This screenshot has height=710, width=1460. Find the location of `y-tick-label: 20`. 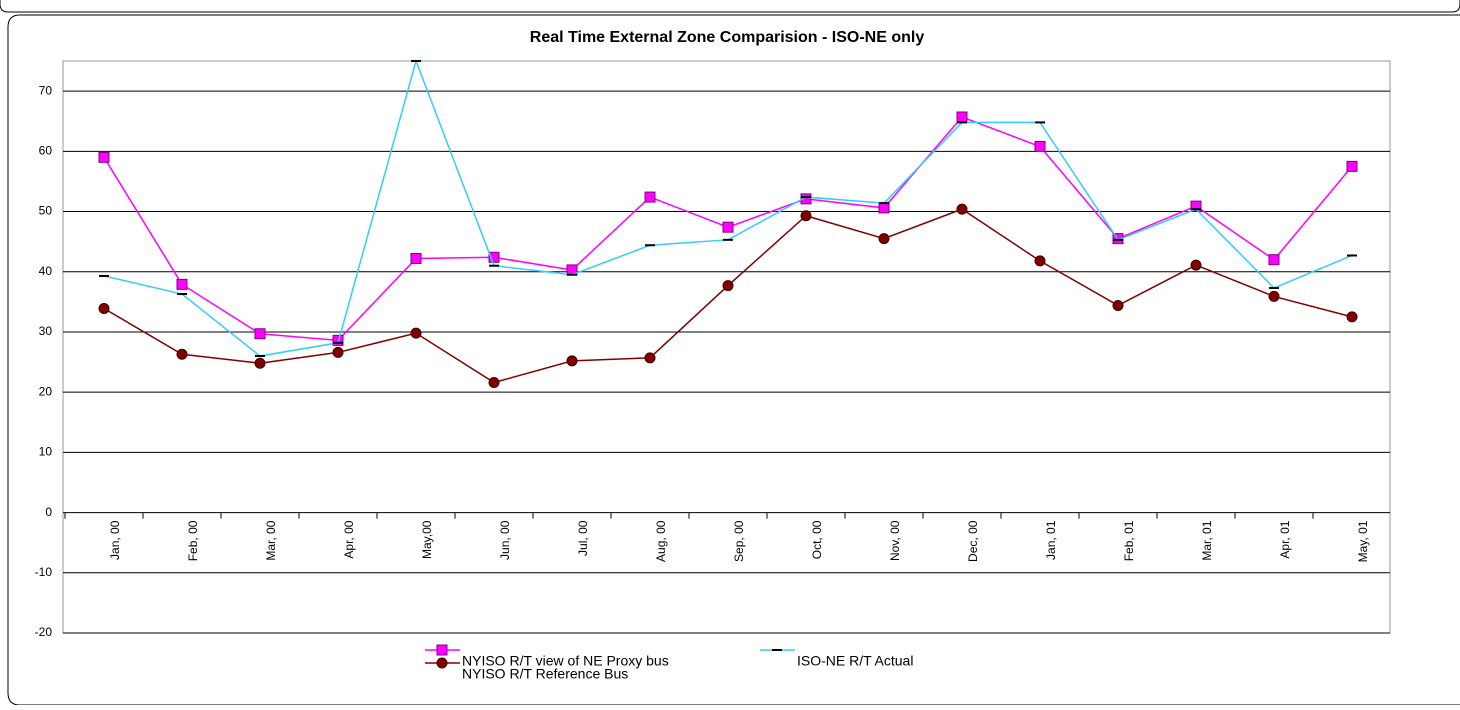

y-tick-label: 20 is located at coordinates (46, 391).